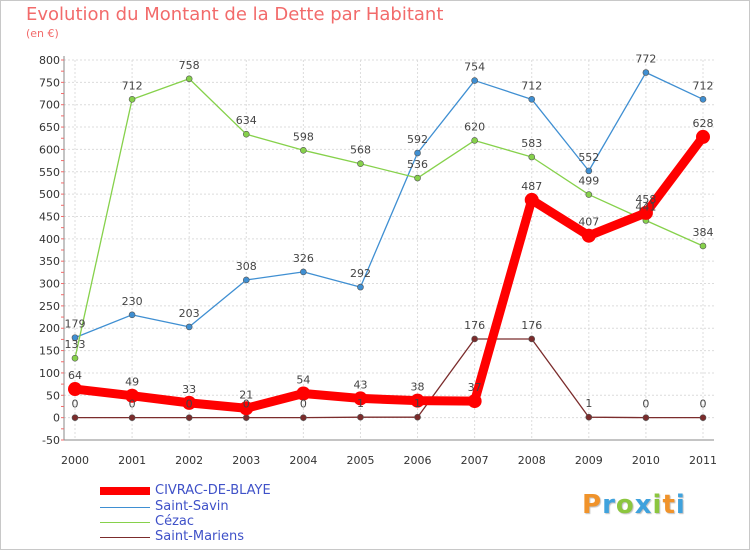 The height and width of the screenshot is (550, 750). I want to click on data-label-civrac: 487, so click(531, 186).